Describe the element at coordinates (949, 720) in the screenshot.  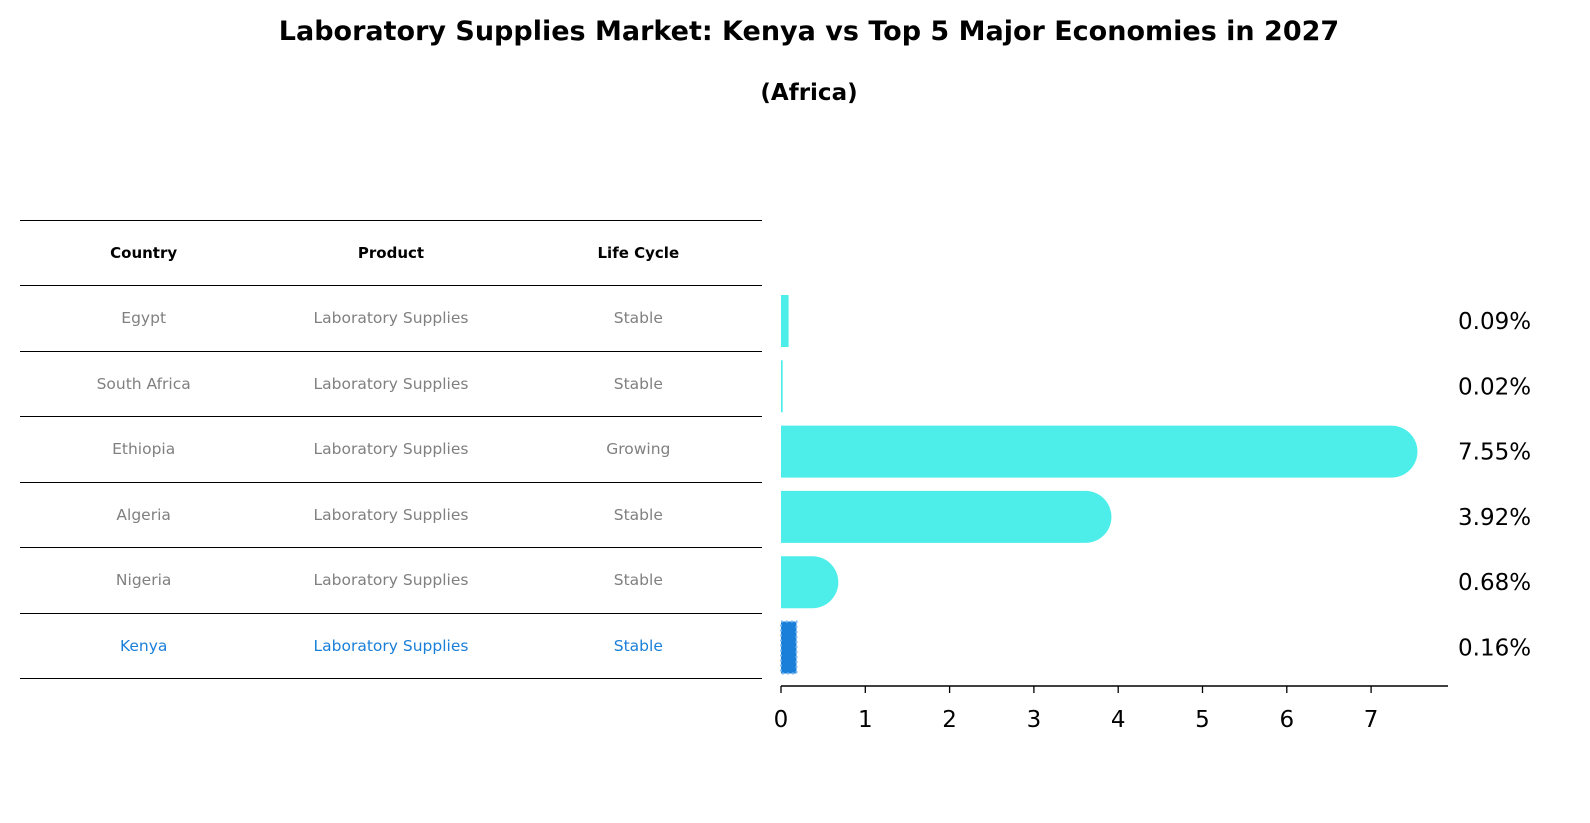
I see `x-tick-label: 2` at that location.